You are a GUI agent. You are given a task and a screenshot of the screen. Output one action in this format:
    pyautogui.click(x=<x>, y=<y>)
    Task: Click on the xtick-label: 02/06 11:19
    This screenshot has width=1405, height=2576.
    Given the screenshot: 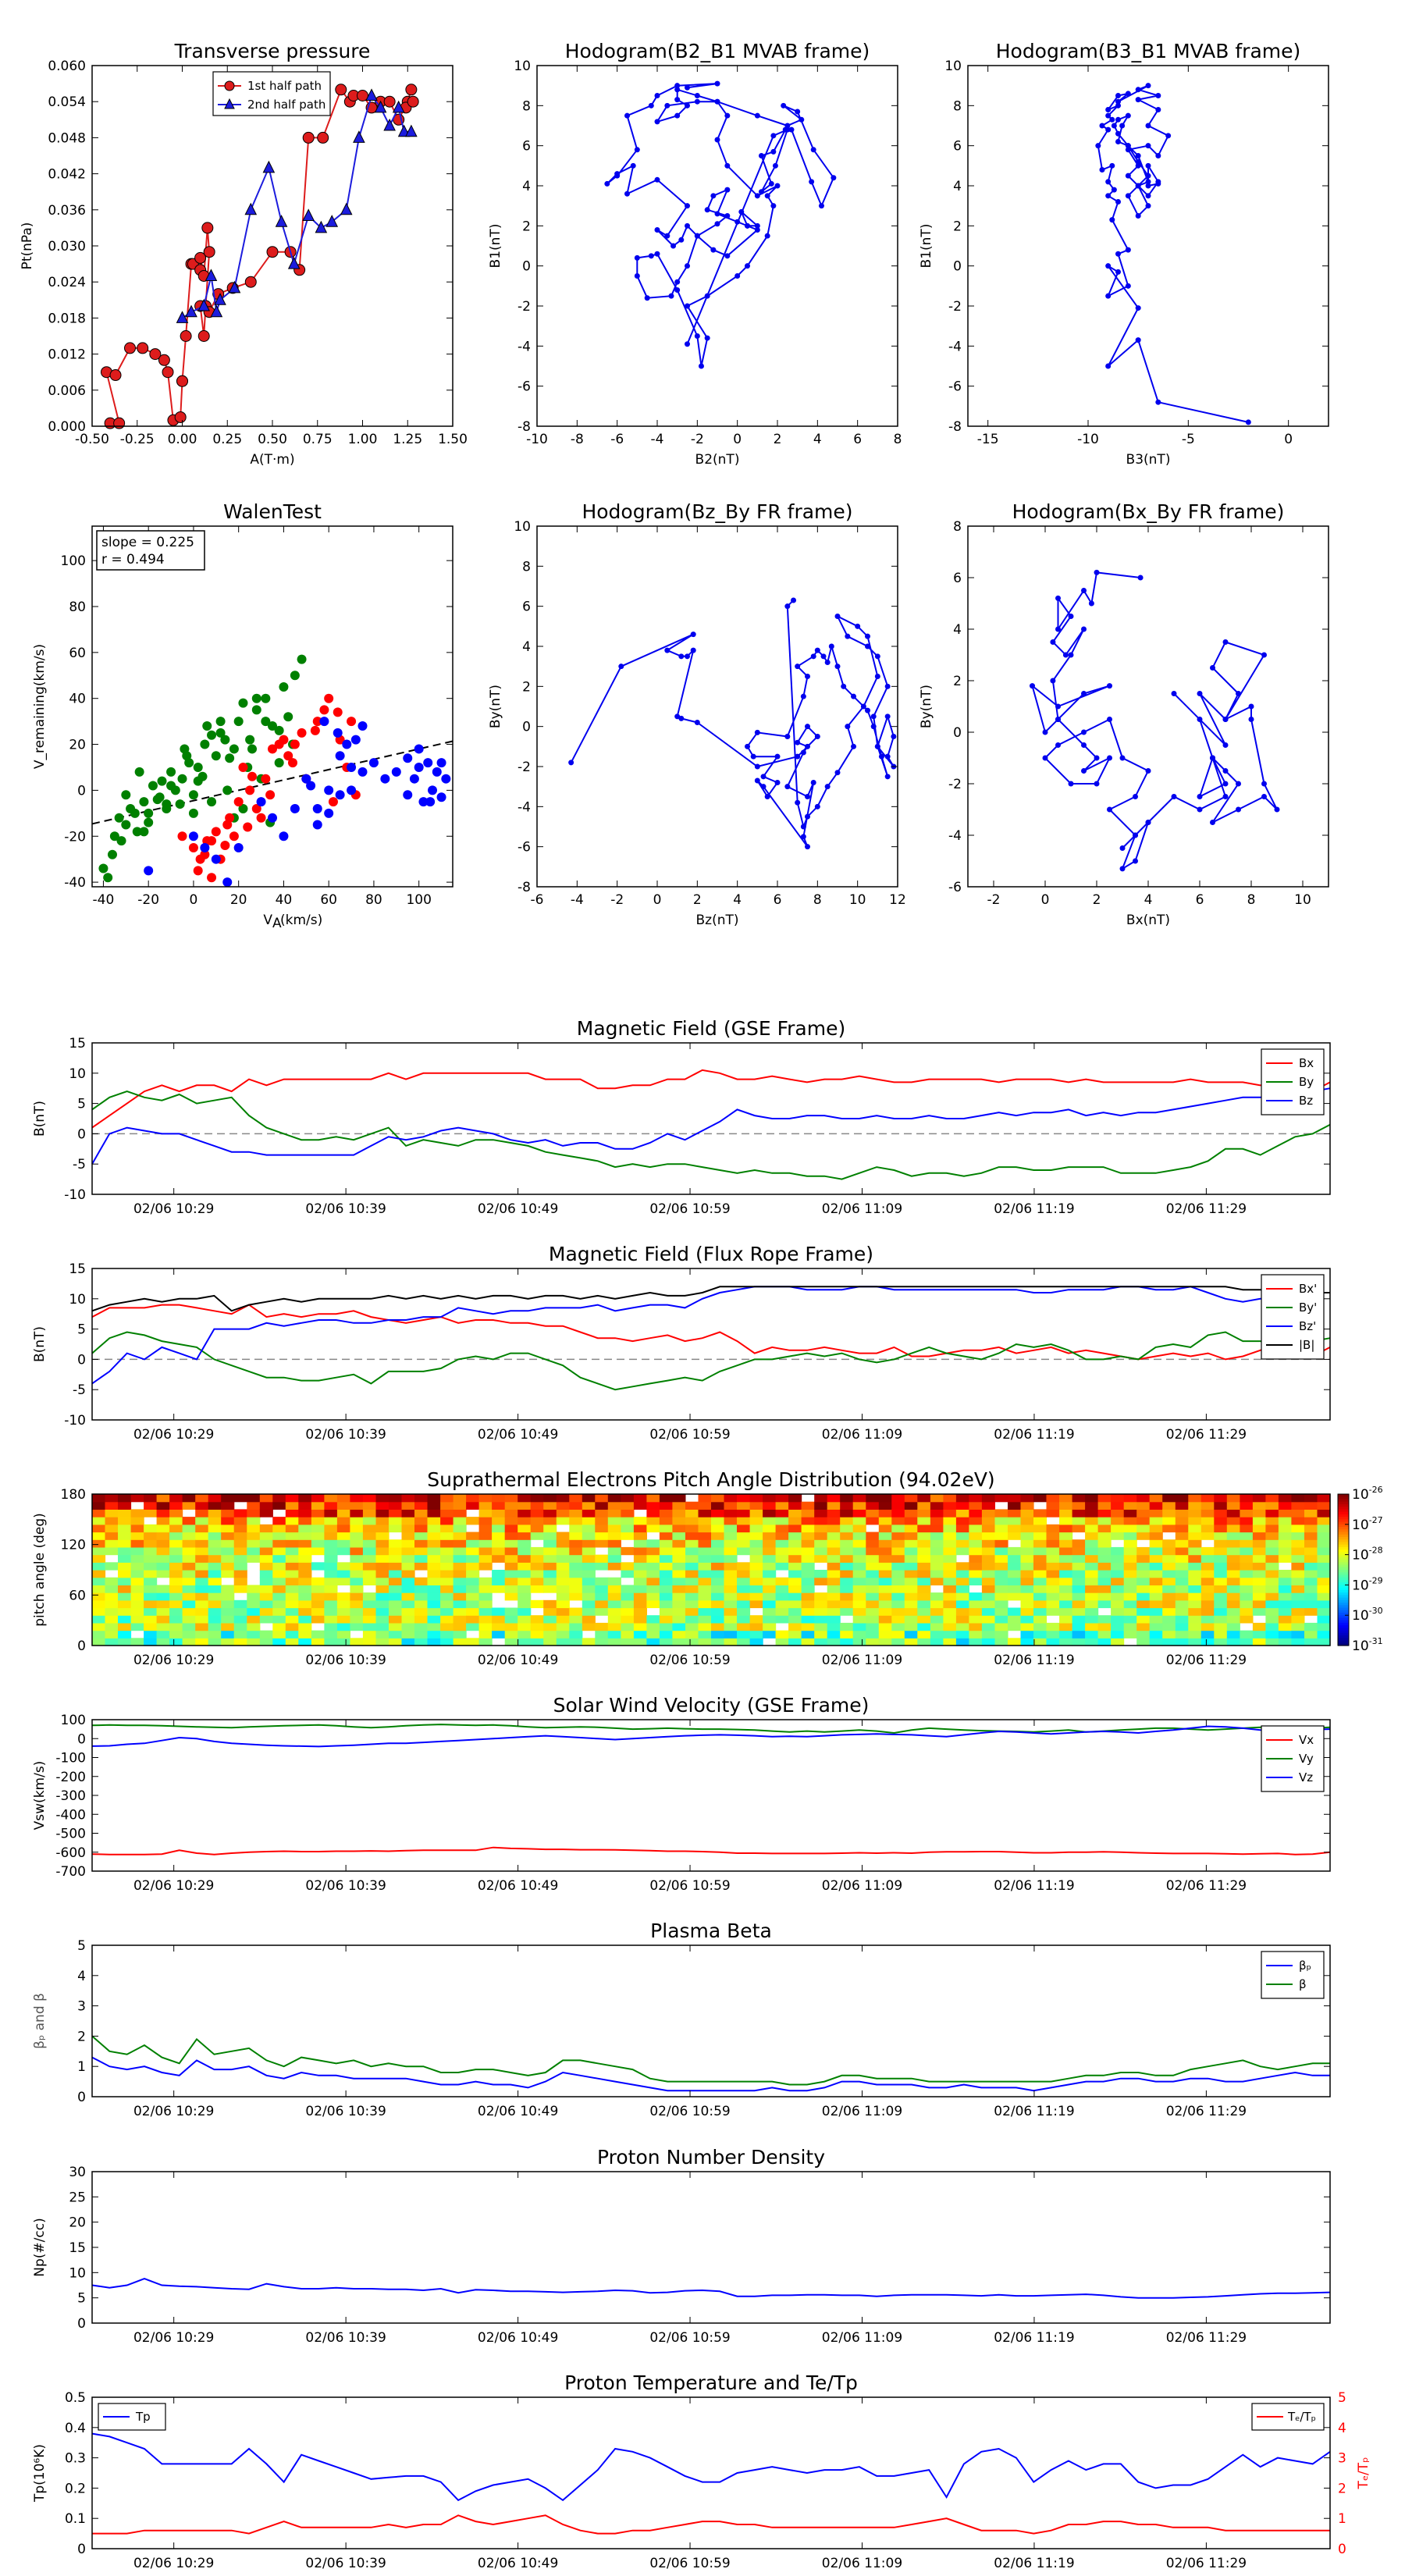 What is the action you would take?
    pyautogui.click(x=1034, y=1209)
    